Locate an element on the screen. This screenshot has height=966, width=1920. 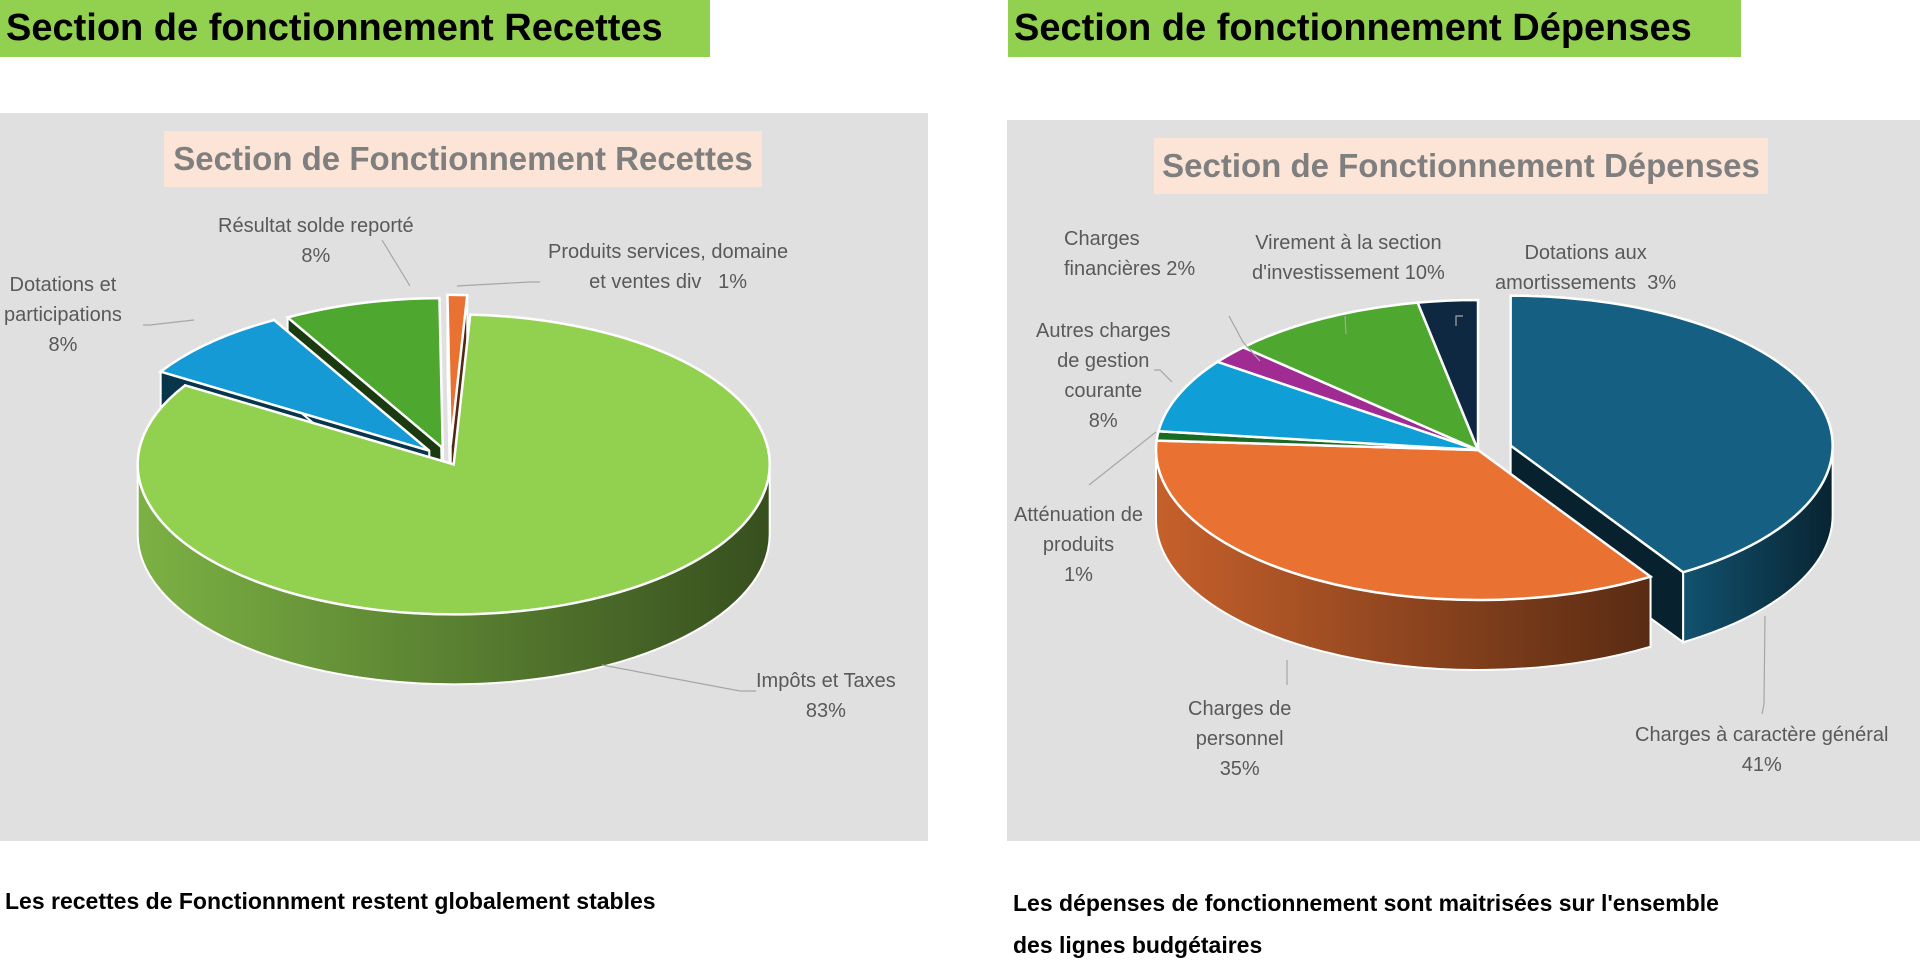
section-header-recettes: Section de fonctionnement Recettes is located at coordinates (355, 28).